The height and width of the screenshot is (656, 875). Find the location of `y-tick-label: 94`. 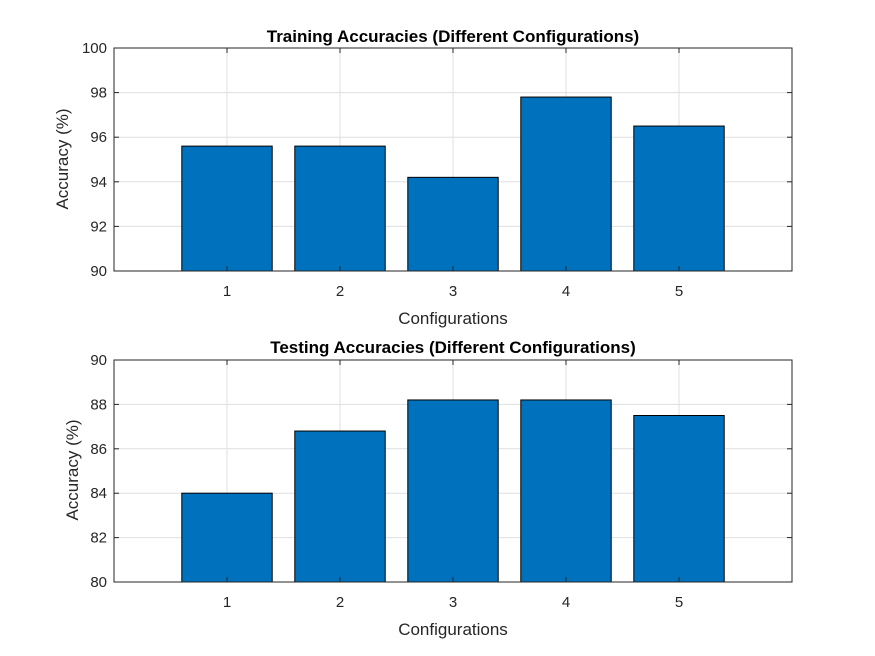

y-tick-label: 94 is located at coordinates (98, 182).